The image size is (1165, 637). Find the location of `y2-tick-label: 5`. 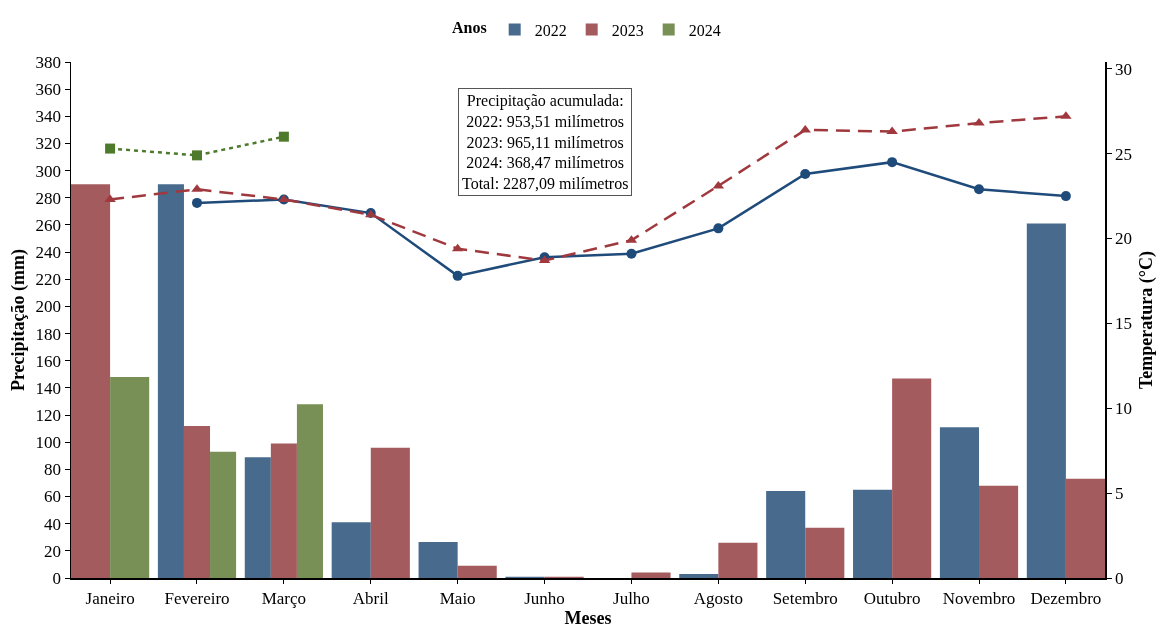

y2-tick-label: 5 is located at coordinates (1119, 494).